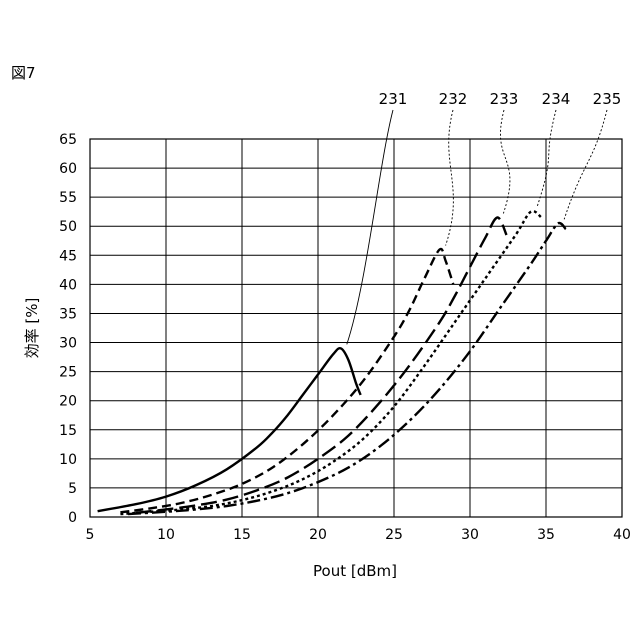 This screenshot has width=640, height=640. I want to click on series-label-231: 231, so click(393, 99).